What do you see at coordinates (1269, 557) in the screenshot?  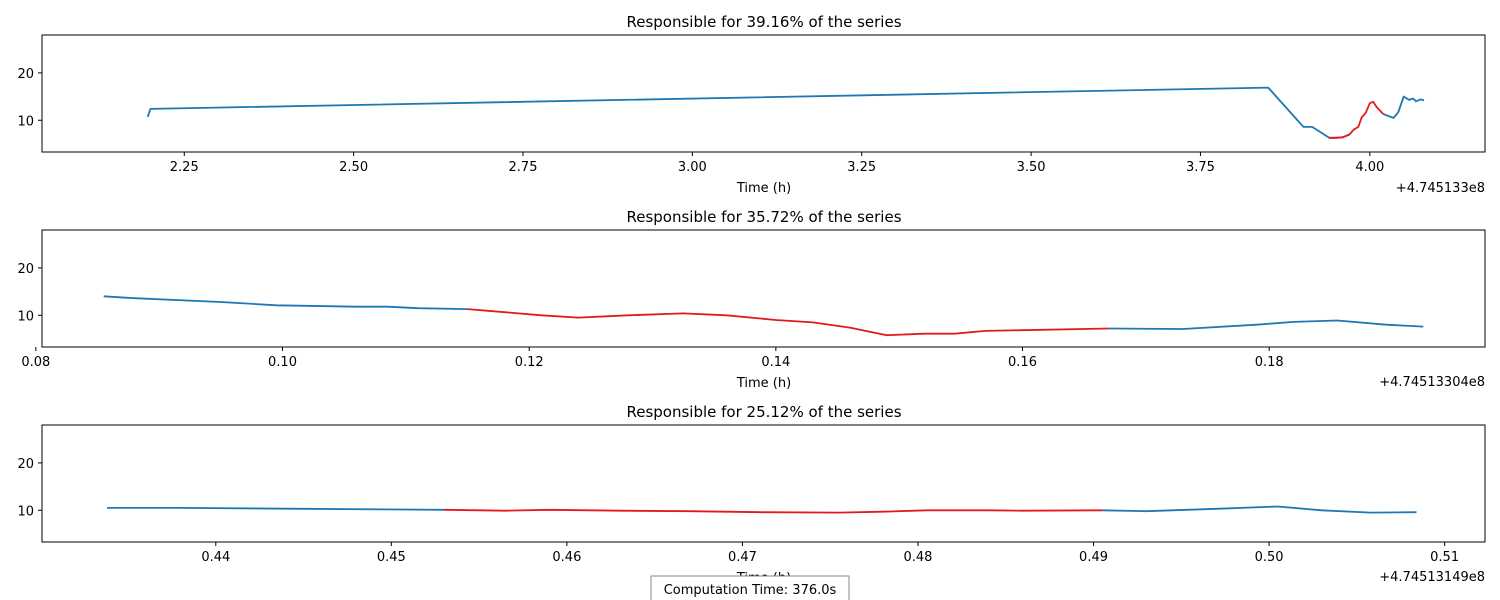 I see `x-tick-label: 0.50` at bounding box center [1269, 557].